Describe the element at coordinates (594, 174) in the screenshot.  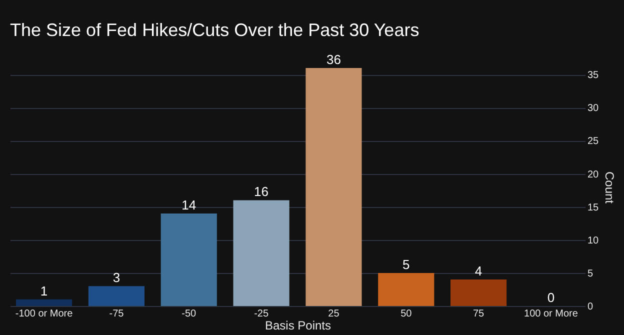
I see `y-tick-label: 20` at that location.